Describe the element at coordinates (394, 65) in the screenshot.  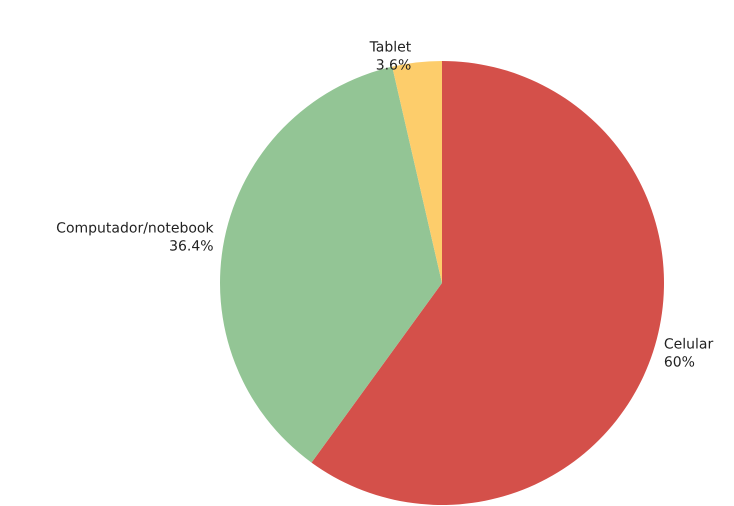
I see `data-label: 3.6%` at that location.